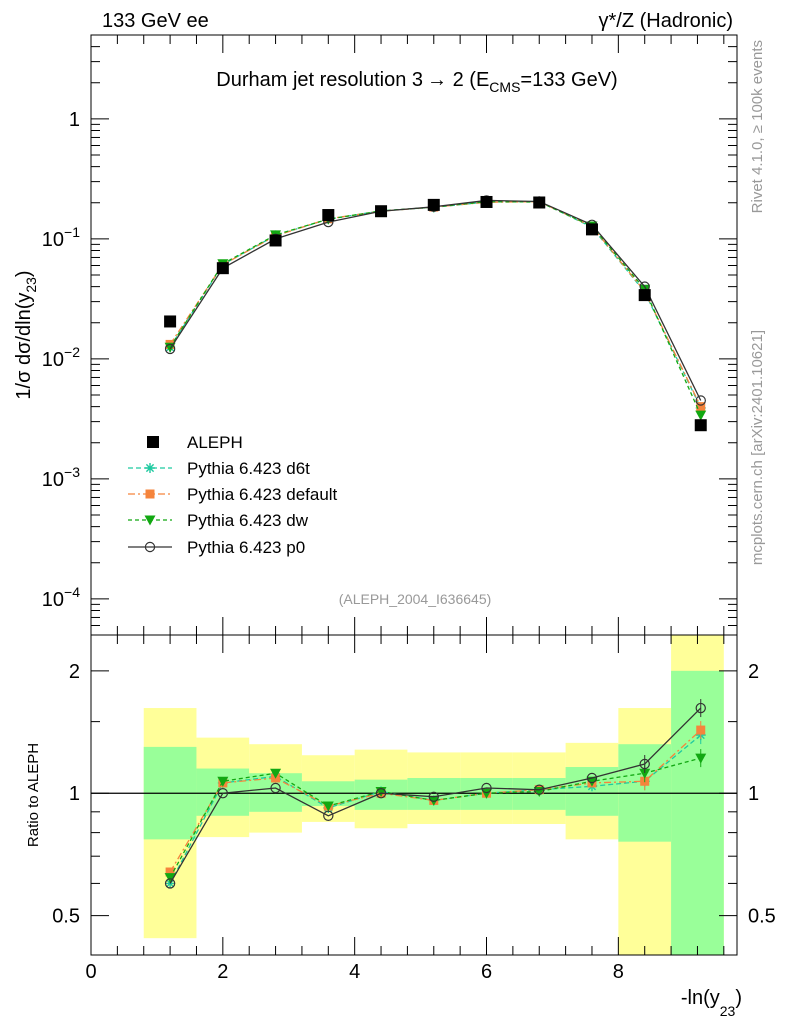 The width and height of the screenshot is (786, 1029). Describe the element at coordinates (53, 600) in the screenshot. I see `main-y-tick-label-base-0: 10` at that location.